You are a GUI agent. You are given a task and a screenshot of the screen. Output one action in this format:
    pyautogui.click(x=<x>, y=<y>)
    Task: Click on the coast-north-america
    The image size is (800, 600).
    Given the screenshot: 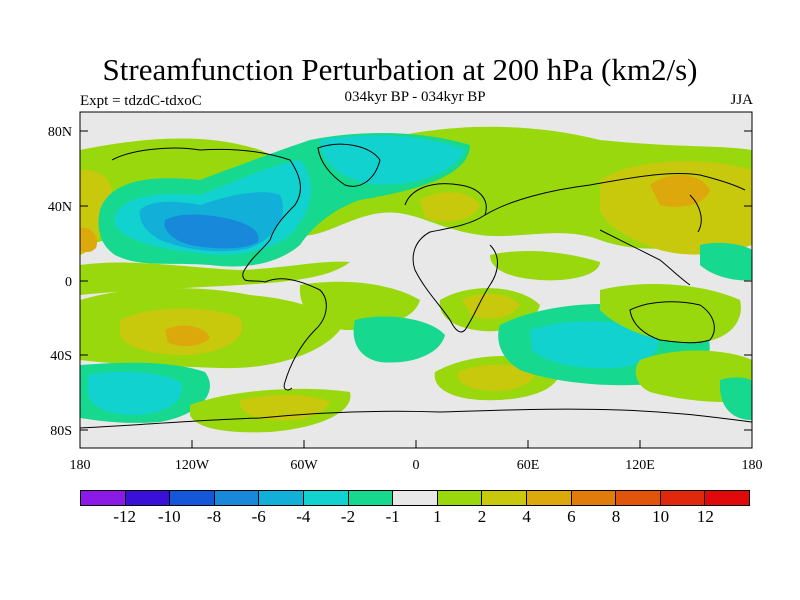 What is the action you would take?
    pyautogui.click(x=206, y=215)
    